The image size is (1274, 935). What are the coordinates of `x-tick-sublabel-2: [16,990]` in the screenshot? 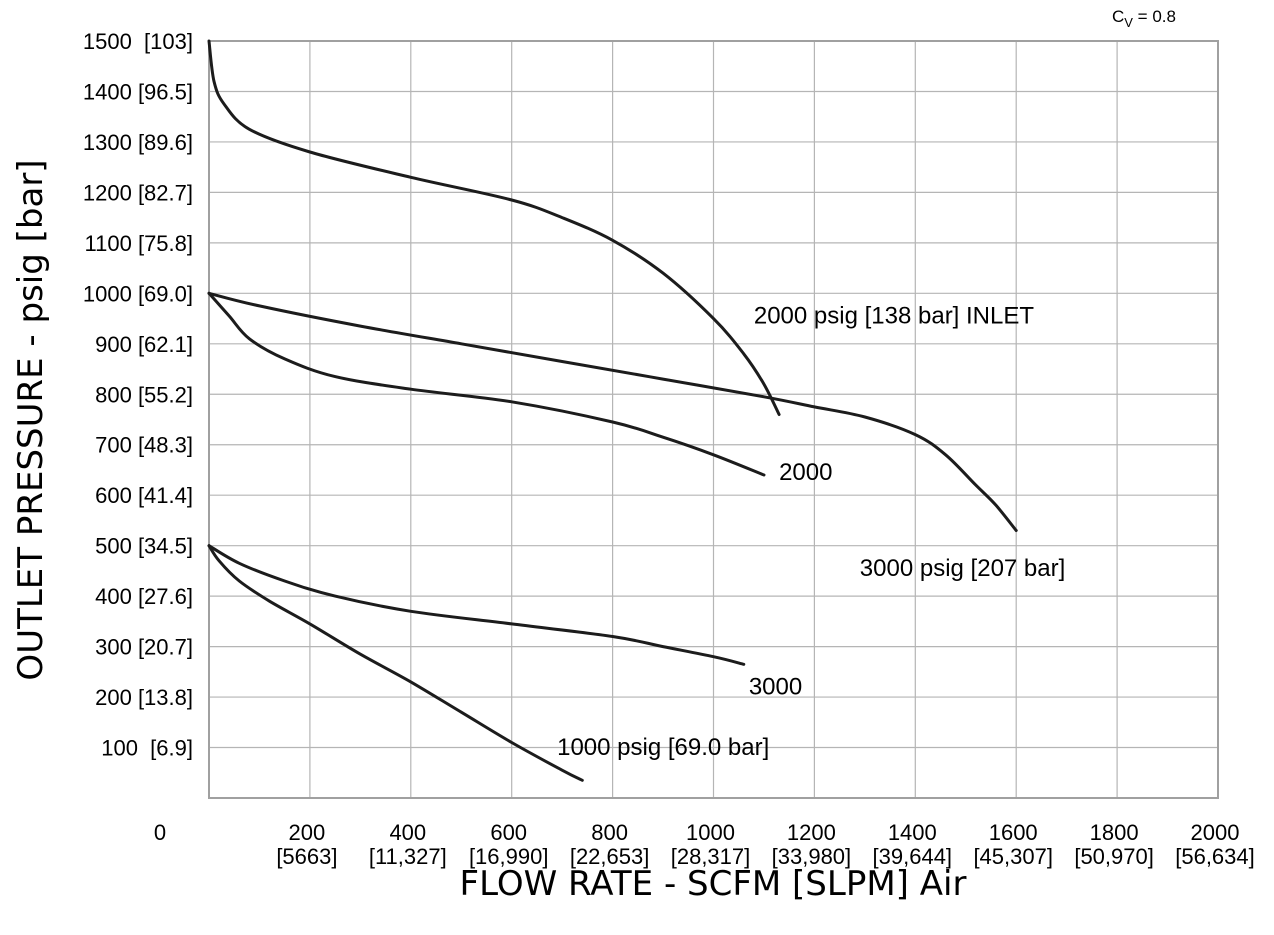 It's located at (509, 856).